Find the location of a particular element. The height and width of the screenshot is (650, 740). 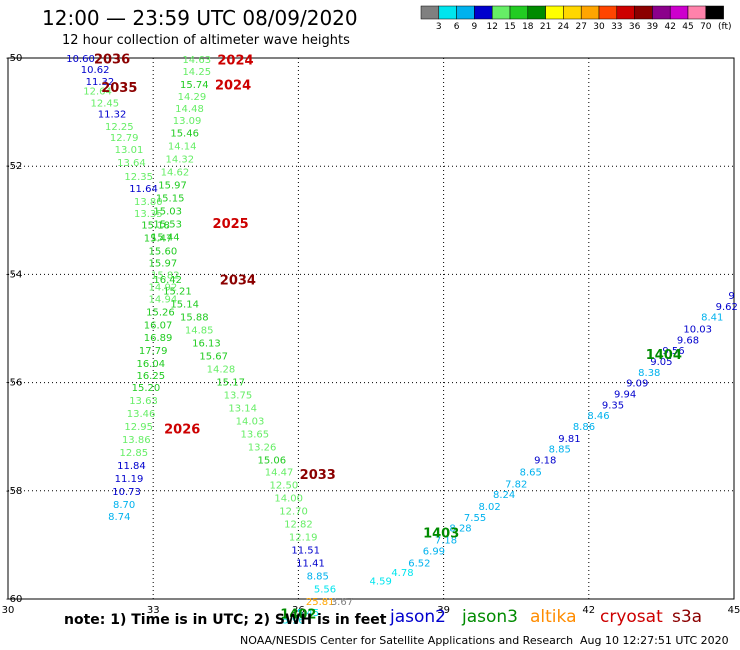

wave-height-label: 15.44 is located at coordinates (165, 238).